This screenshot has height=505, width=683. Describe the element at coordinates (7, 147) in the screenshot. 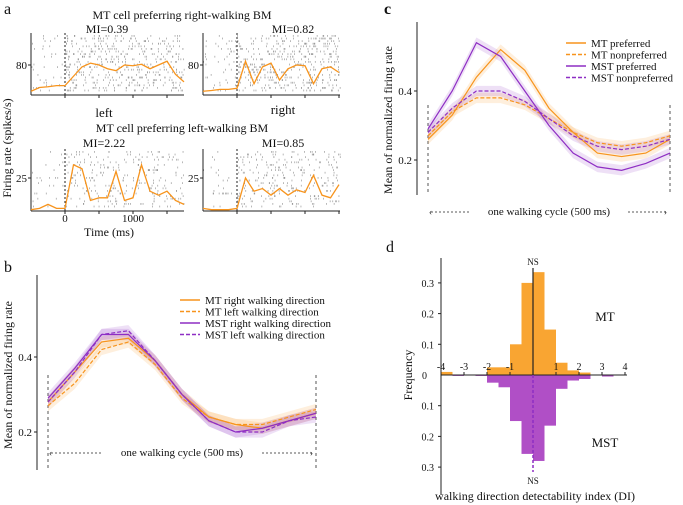

I see `panel-a-ylabel: Firing rate (spikes/s)` at that location.